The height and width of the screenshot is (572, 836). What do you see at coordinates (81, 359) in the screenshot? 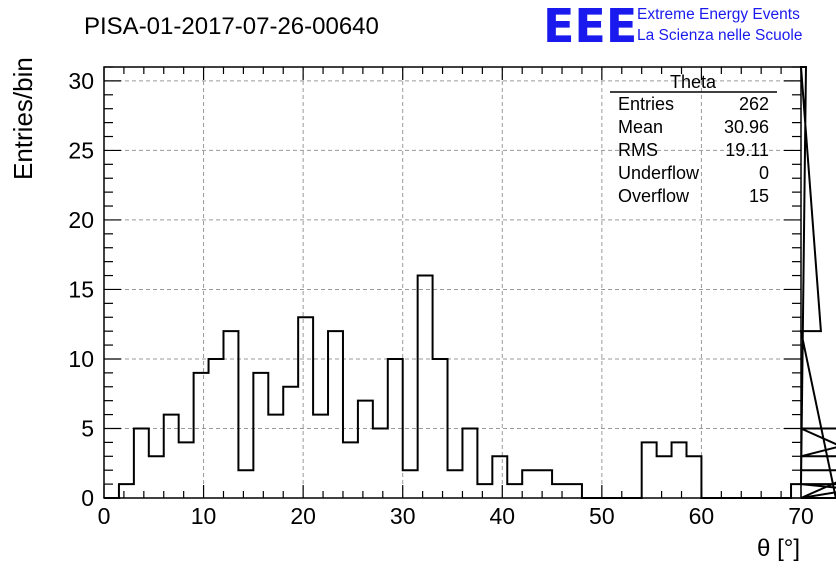
I see `y-tick-label: 10` at bounding box center [81, 359].